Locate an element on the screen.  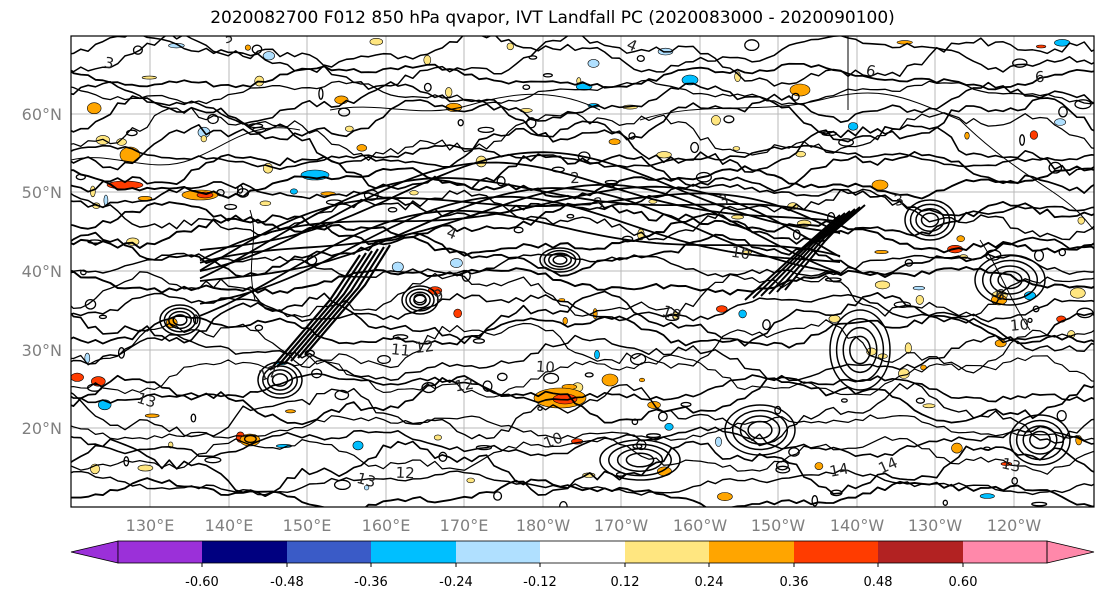
lon-label: 130°E is located at coordinates (150, 525).